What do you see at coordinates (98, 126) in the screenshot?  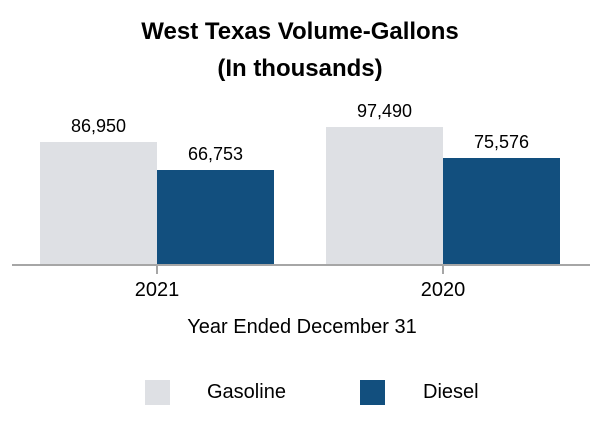 I see `value-label-gasoline-2021: 86,950` at bounding box center [98, 126].